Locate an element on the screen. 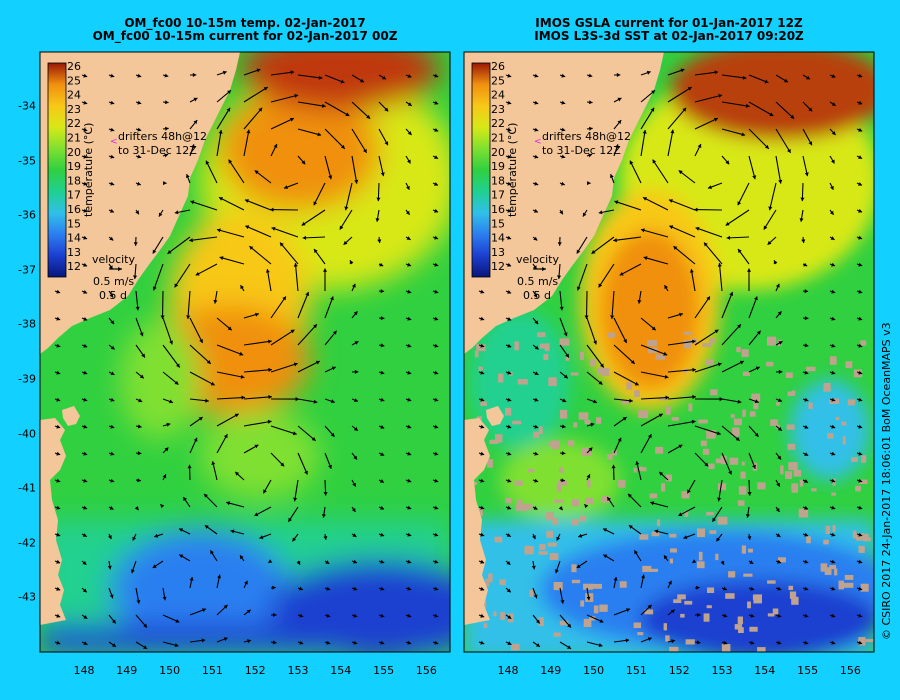  right-drifters-line1: drifters 48h@12 is located at coordinates (586, 136).